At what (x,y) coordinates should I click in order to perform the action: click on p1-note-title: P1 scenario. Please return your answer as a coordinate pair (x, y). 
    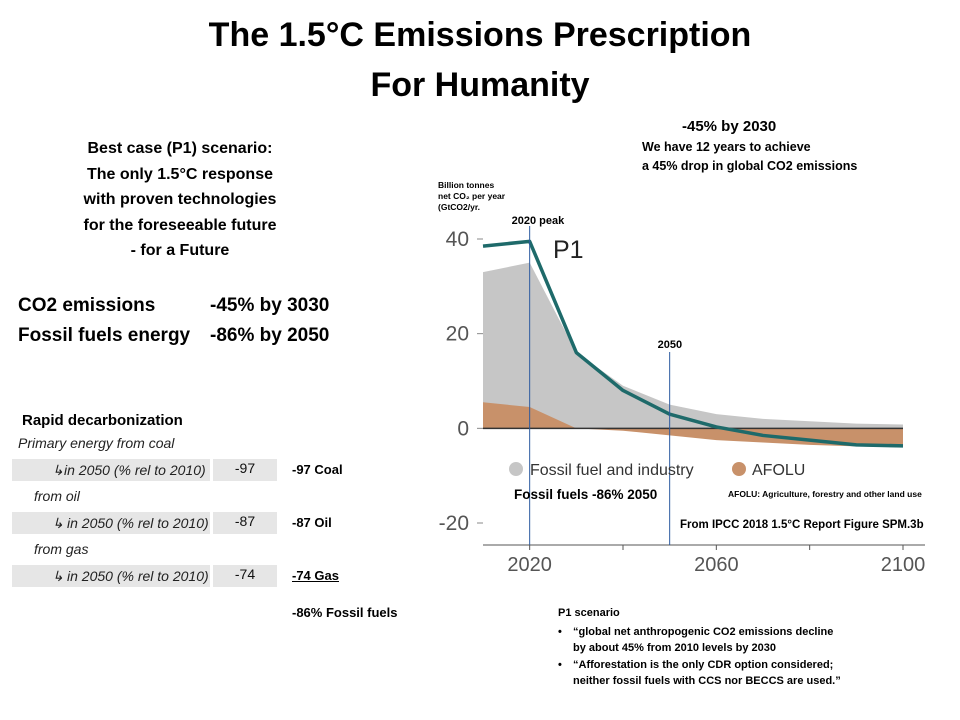
    Looking at the image, I should click on (589, 613).